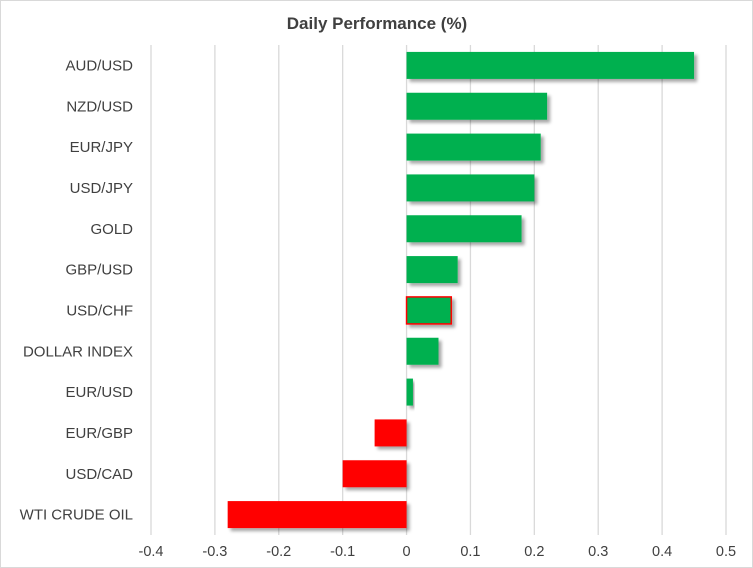 The width and height of the screenshot is (753, 568). I want to click on category-label: EUR/USD, so click(99, 392).